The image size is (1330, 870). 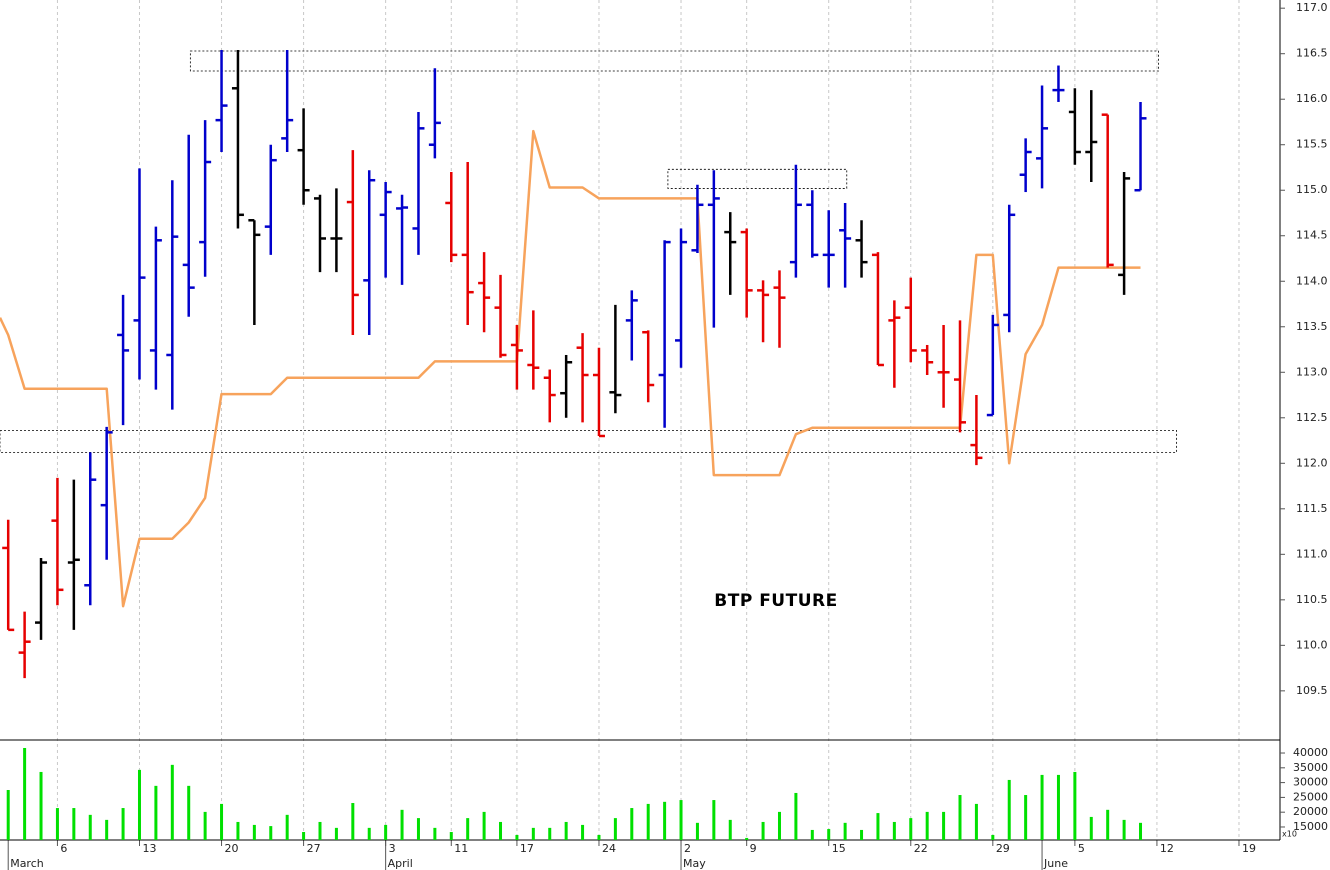 I want to click on y-tick-label: 115.5, so click(x=1312, y=144).